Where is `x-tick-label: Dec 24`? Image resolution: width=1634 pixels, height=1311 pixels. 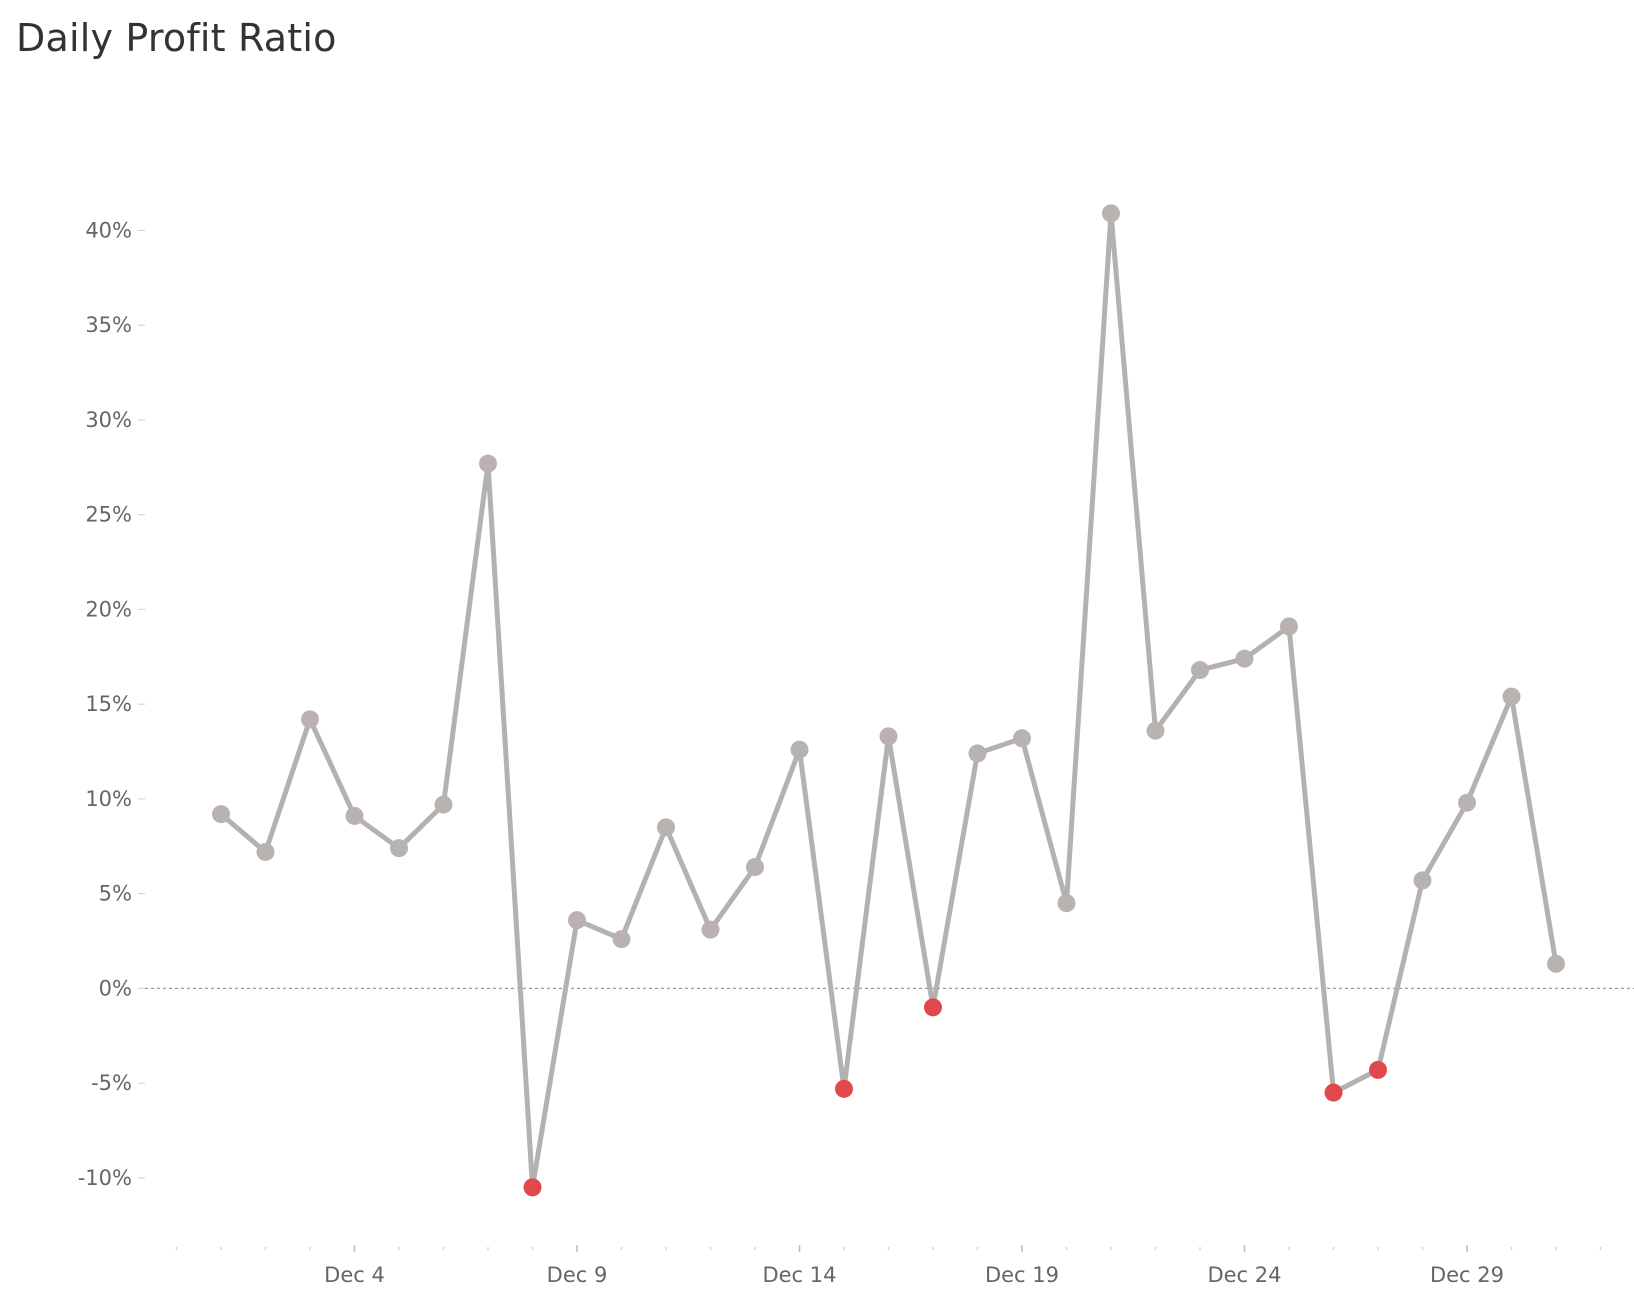
x-tick-label: Dec 24 is located at coordinates (1244, 1275).